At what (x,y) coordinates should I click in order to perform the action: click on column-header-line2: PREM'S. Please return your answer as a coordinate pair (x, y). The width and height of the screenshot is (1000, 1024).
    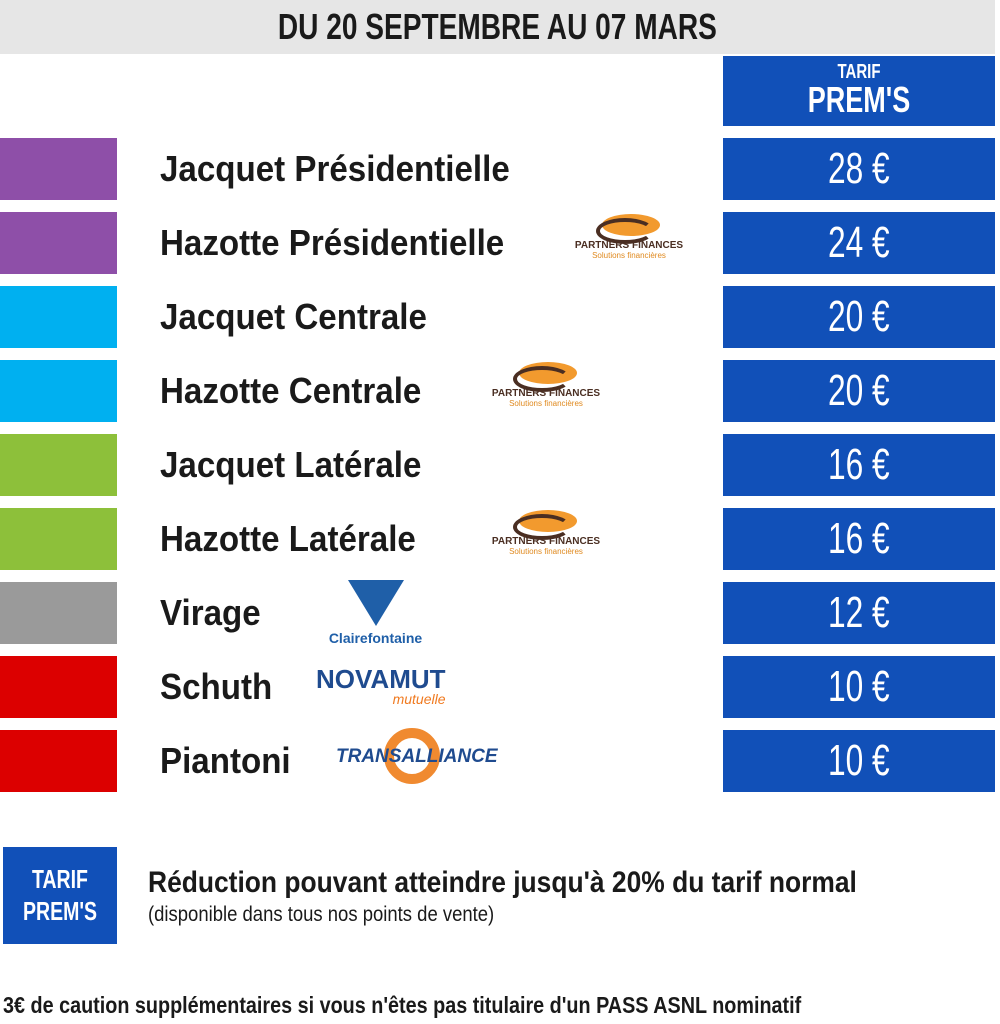
    Looking at the image, I should click on (859, 99).